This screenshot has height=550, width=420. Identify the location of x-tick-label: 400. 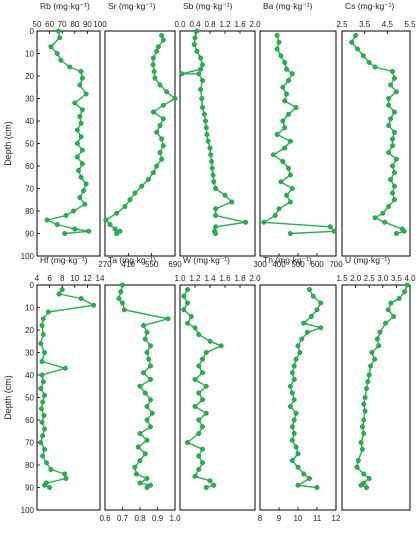
(279, 264).